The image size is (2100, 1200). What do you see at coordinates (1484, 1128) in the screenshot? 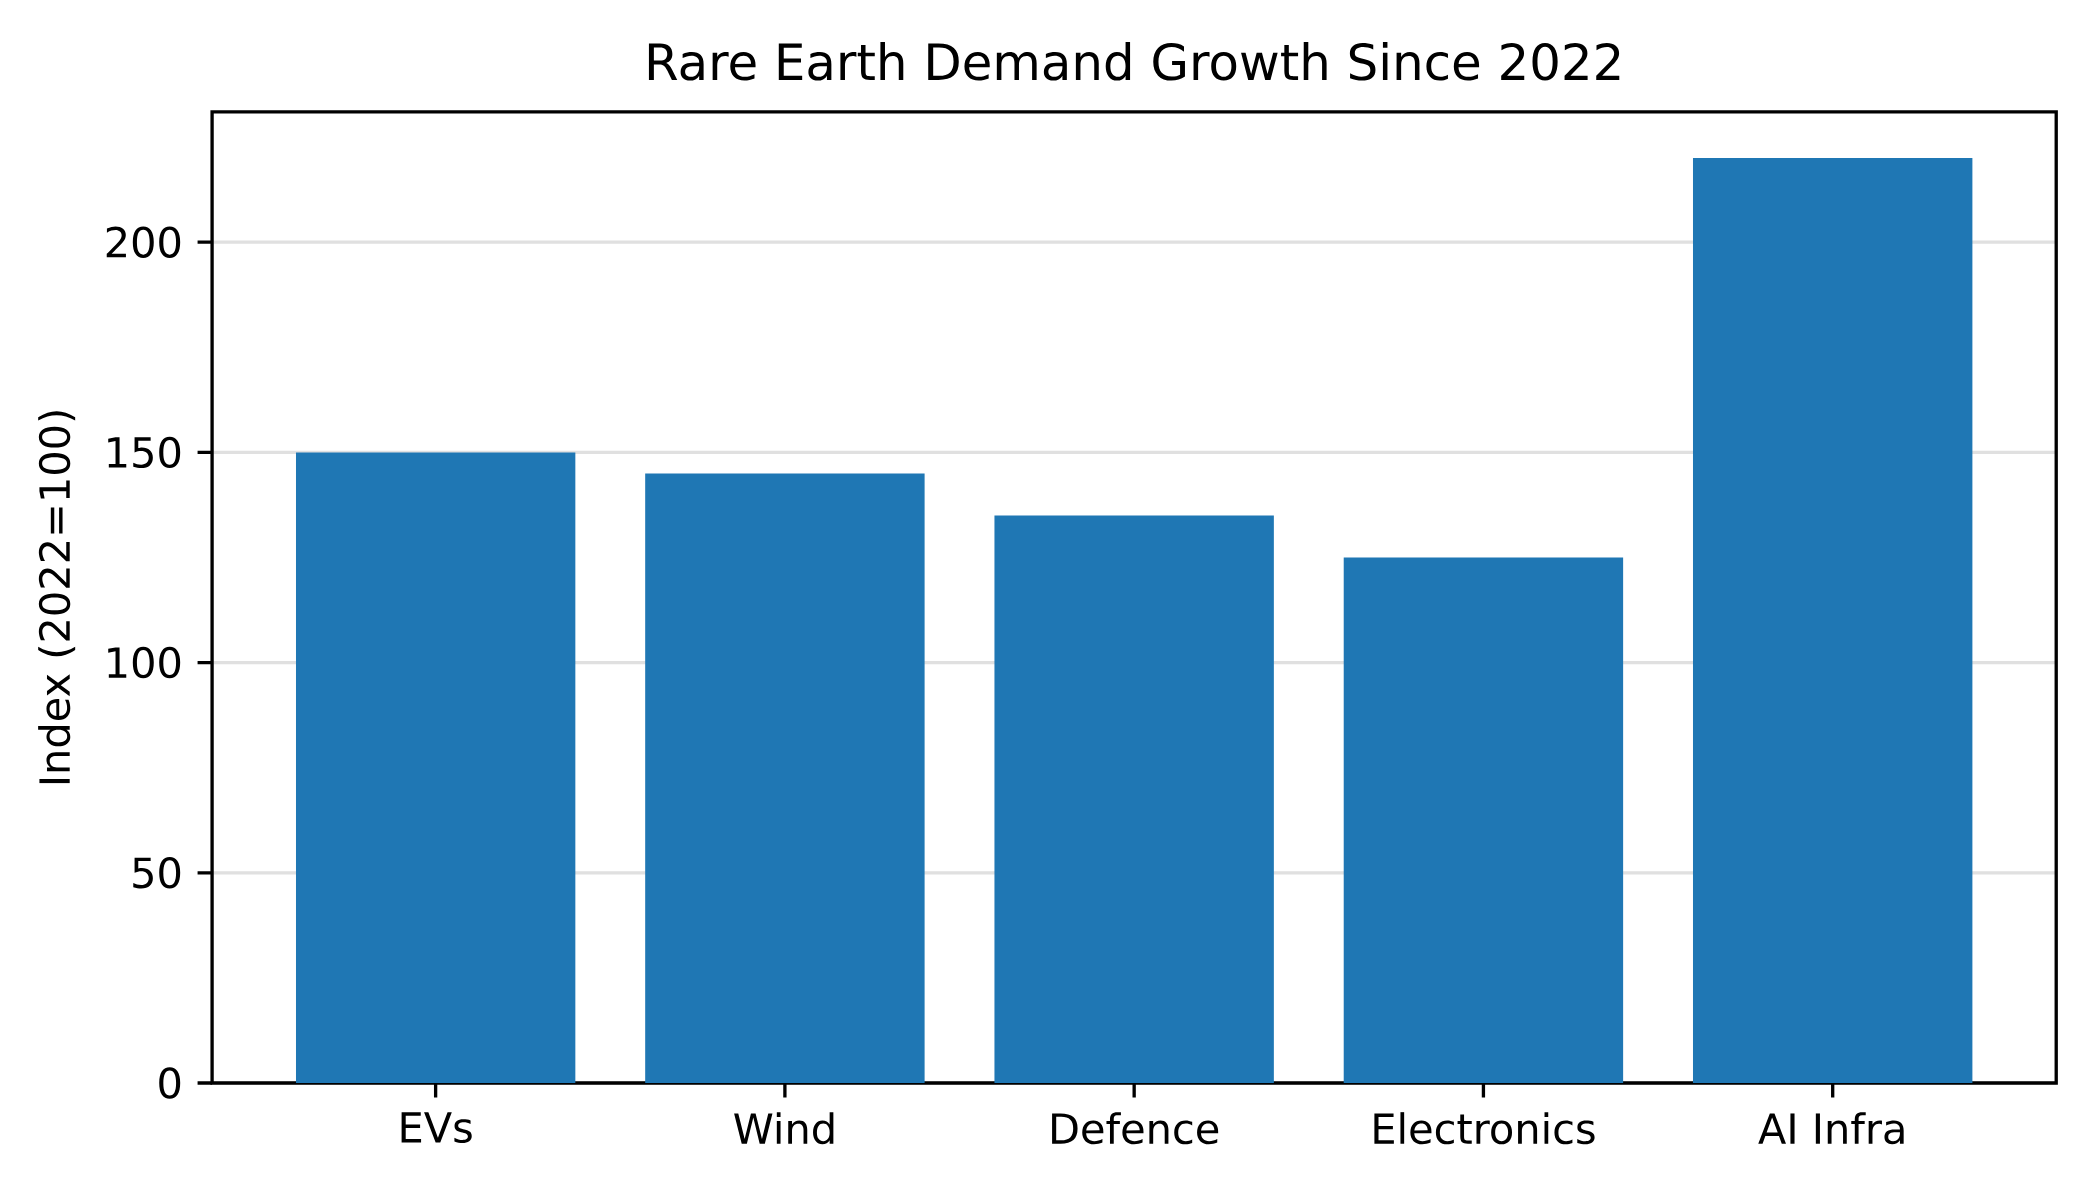
I see `x-tick-label: Electronics` at bounding box center [1484, 1128].